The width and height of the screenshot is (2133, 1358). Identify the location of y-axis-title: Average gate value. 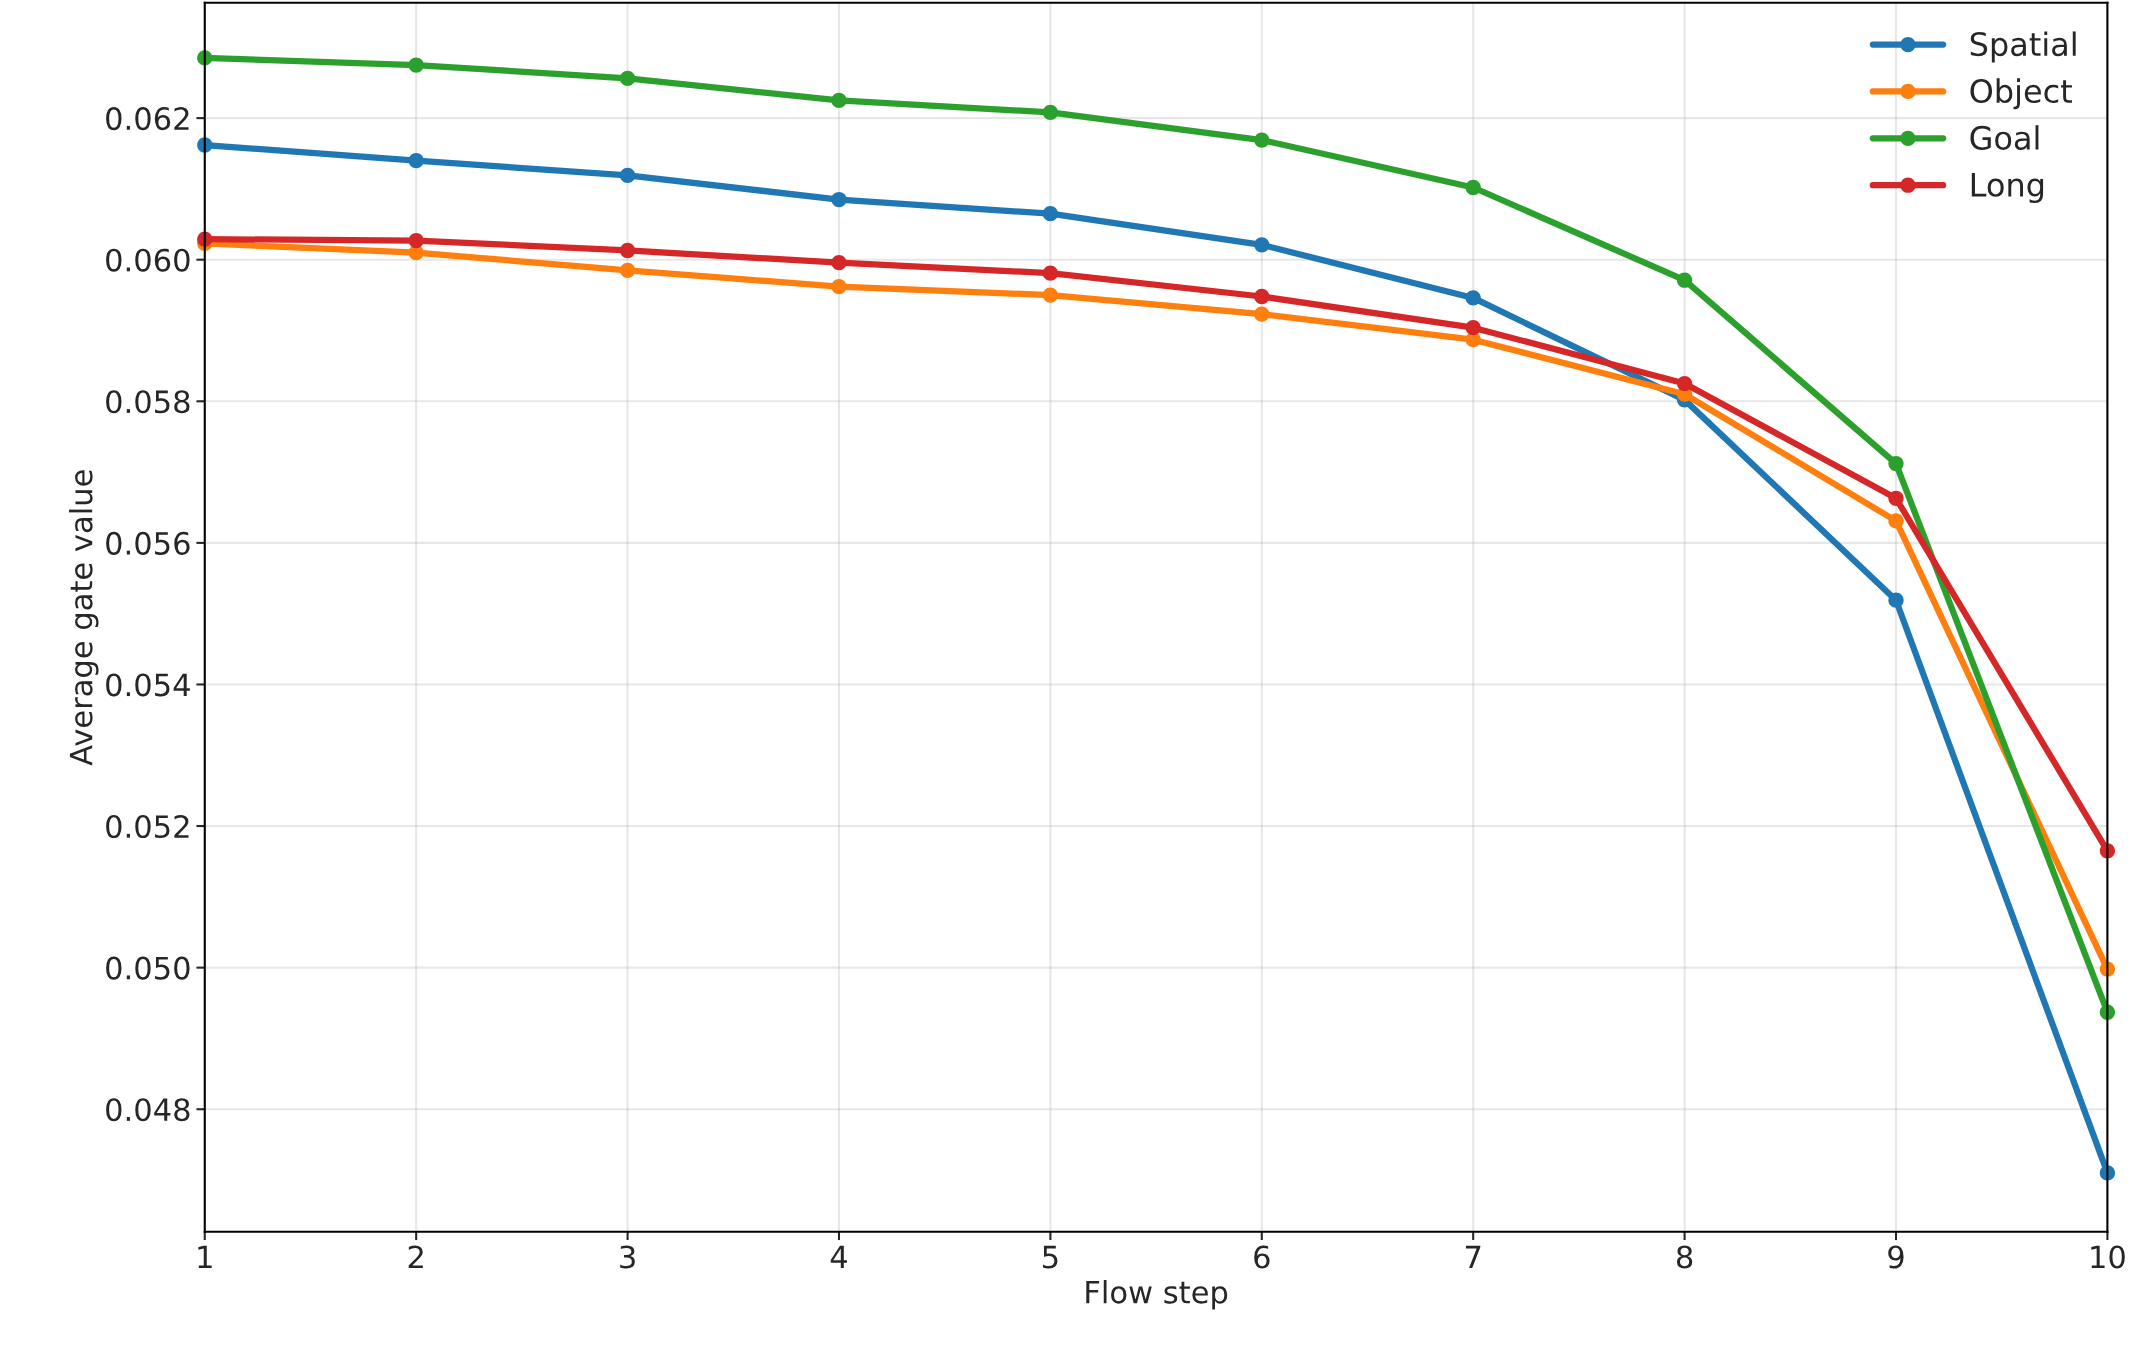
(83, 618).